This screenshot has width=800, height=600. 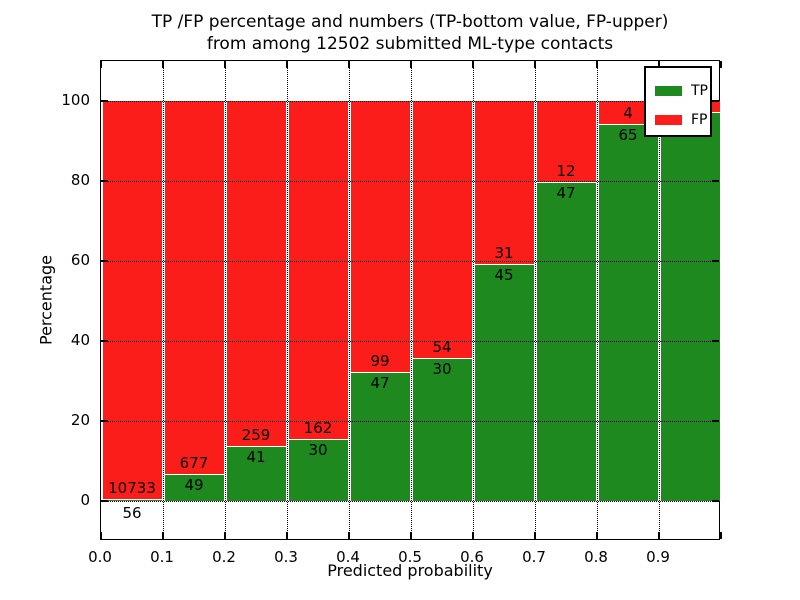 What do you see at coordinates (162, 557) in the screenshot?
I see `x-tick-label: 0.1` at bounding box center [162, 557].